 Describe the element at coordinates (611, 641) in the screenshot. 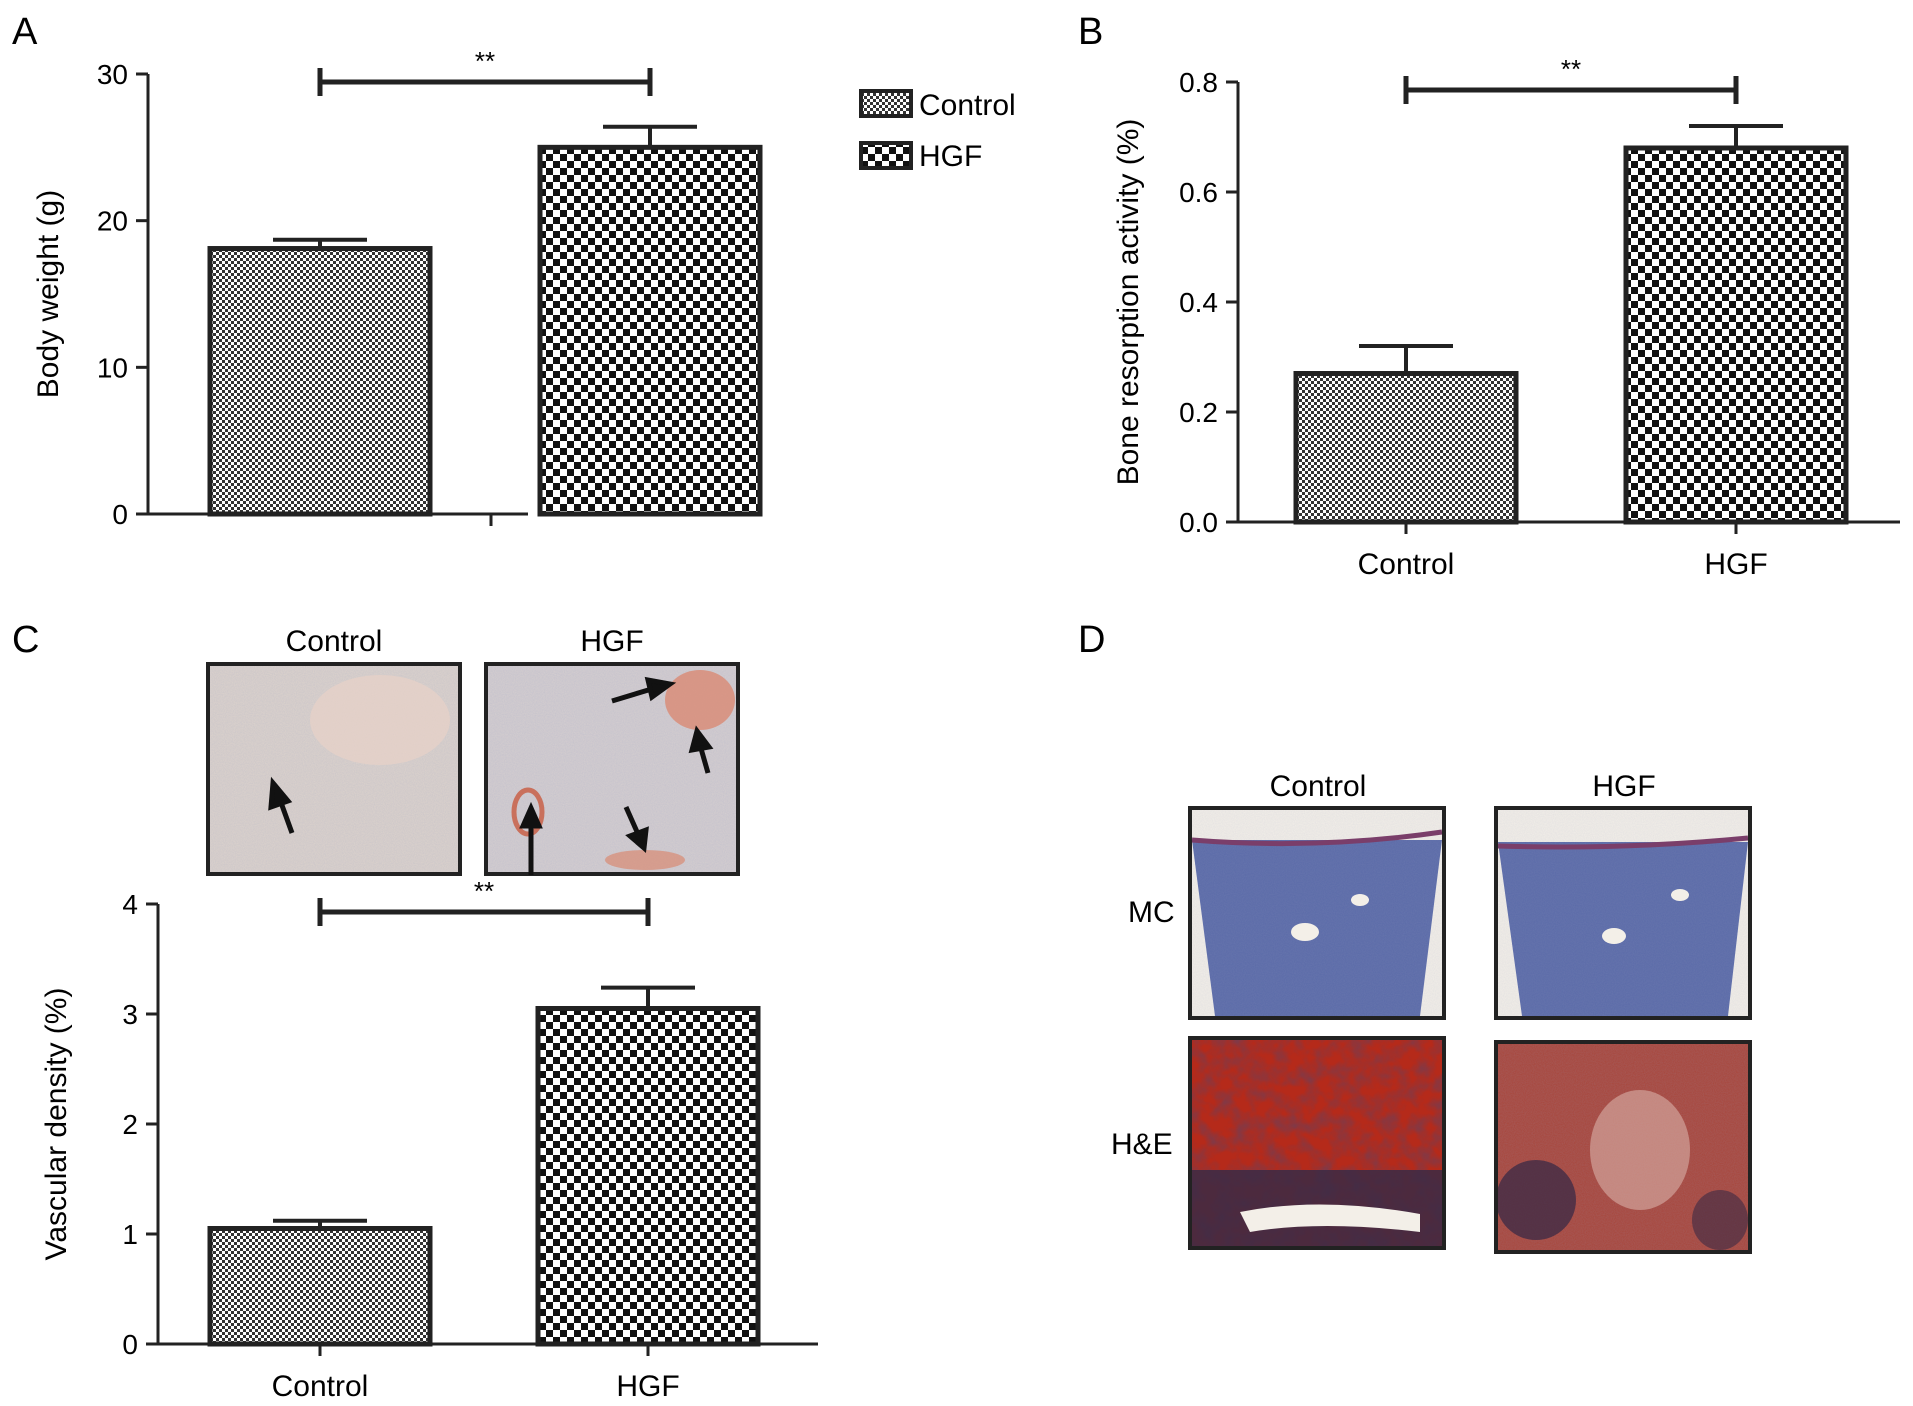

I see `image-title-hgf: HGF` at that location.